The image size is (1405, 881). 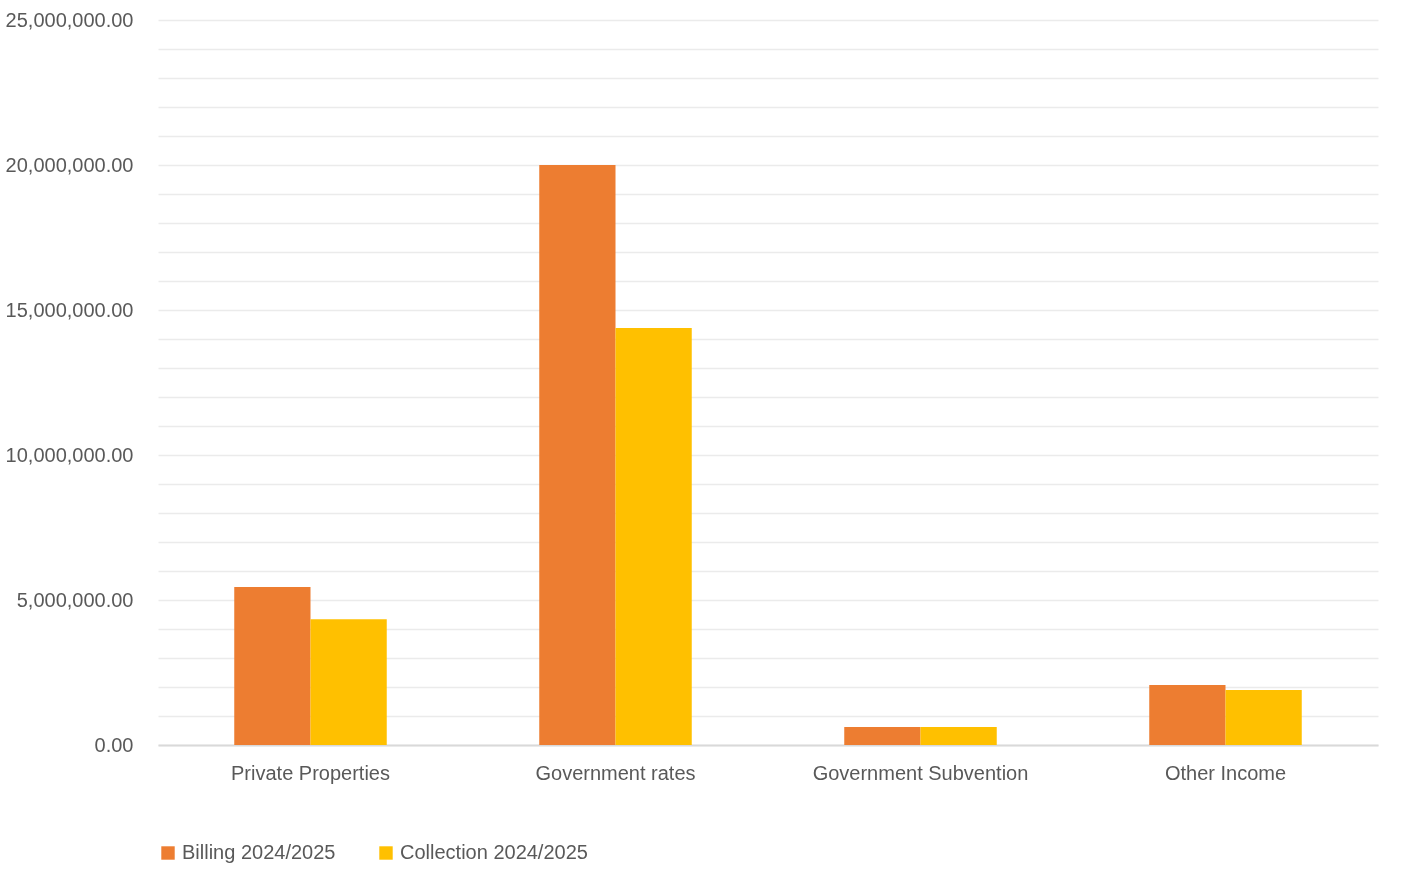 I want to click on x-tick-label: Government rates, so click(x=615, y=772).